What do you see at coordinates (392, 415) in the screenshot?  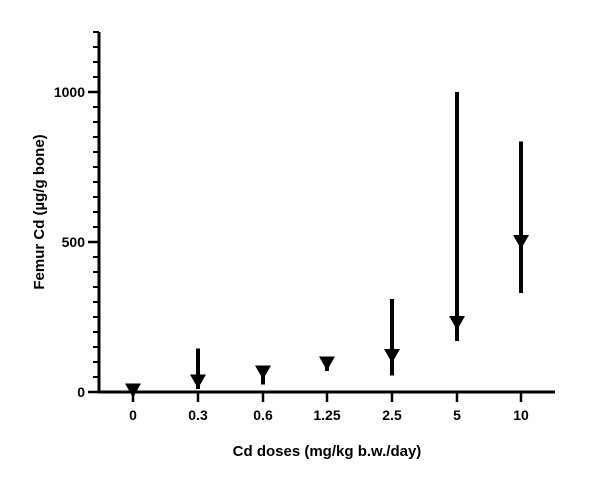 I see `x-tick-label: 2.5` at bounding box center [392, 415].